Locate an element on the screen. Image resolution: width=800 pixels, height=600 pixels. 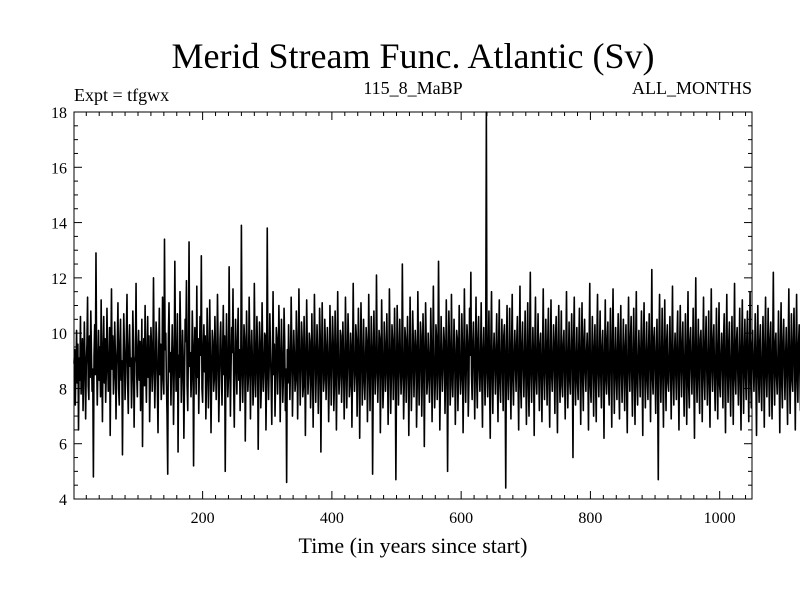
x-tick-label: 200 is located at coordinates (203, 518).